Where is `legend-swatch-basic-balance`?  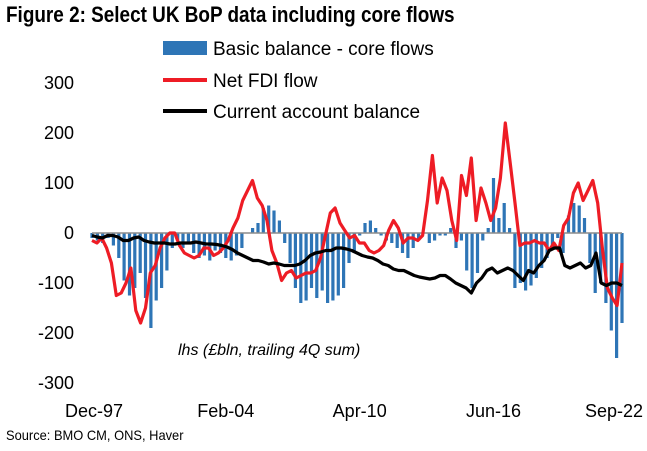
legend-swatch-basic-balance is located at coordinates (185, 48).